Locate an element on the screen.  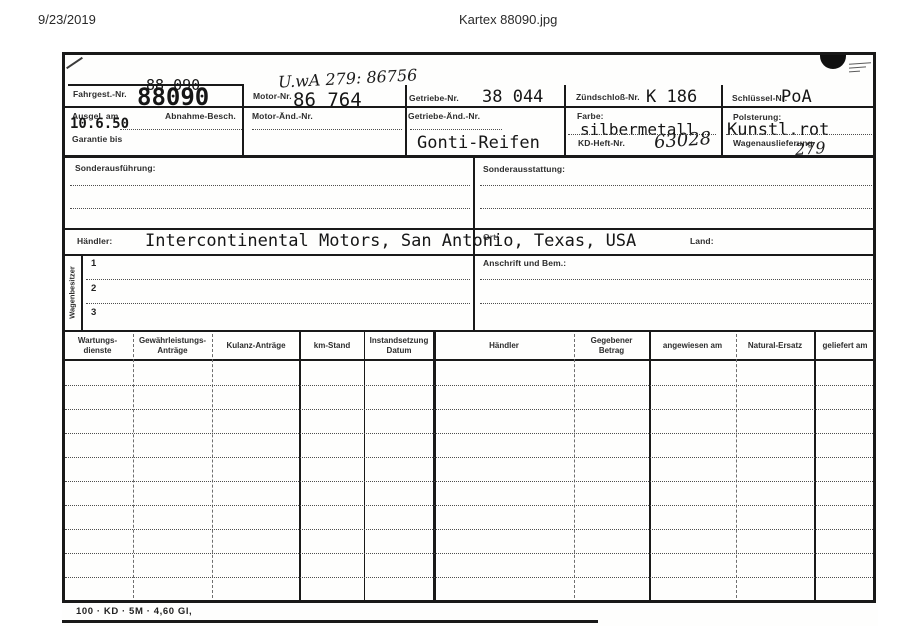
column-header-natural-ersatz: Natural-Ersatz is located at coordinates (775, 345).